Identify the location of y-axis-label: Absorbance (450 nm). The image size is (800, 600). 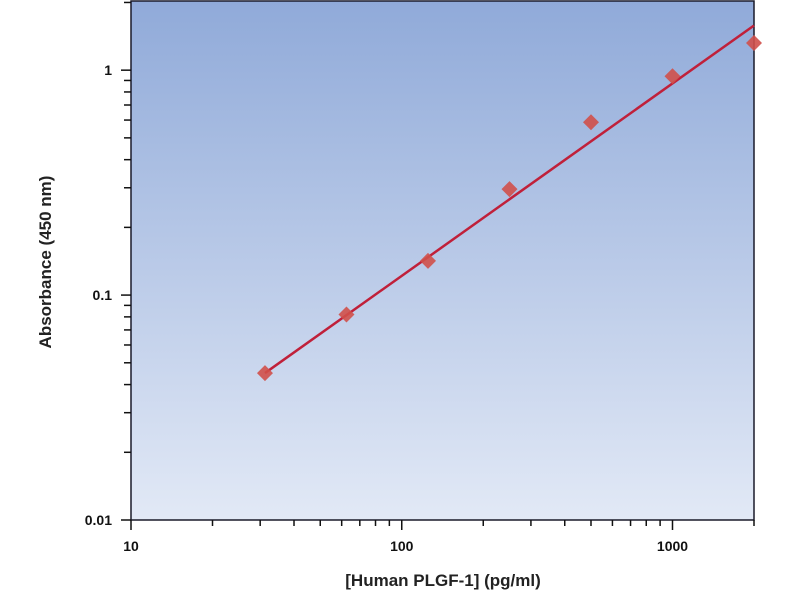
(45, 262).